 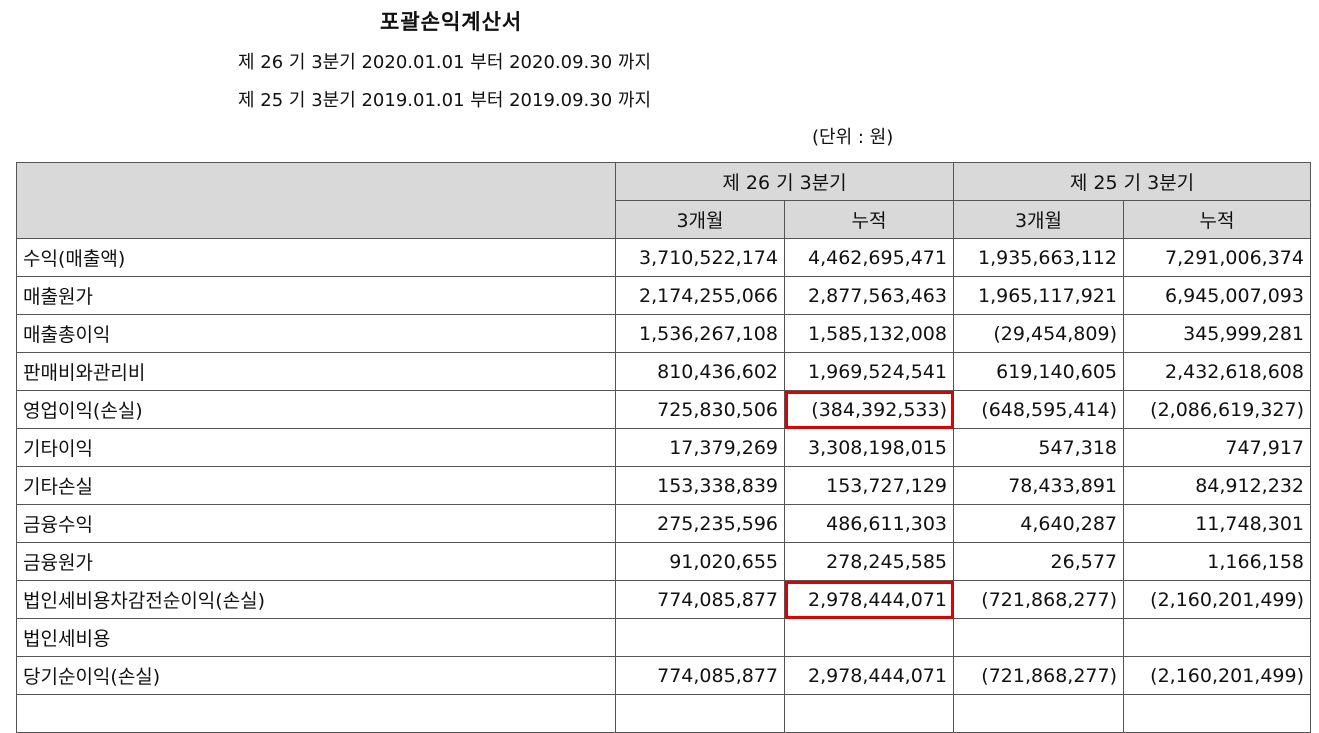 I want to click on row-label: 판매비와관리비, so click(x=316, y=371).